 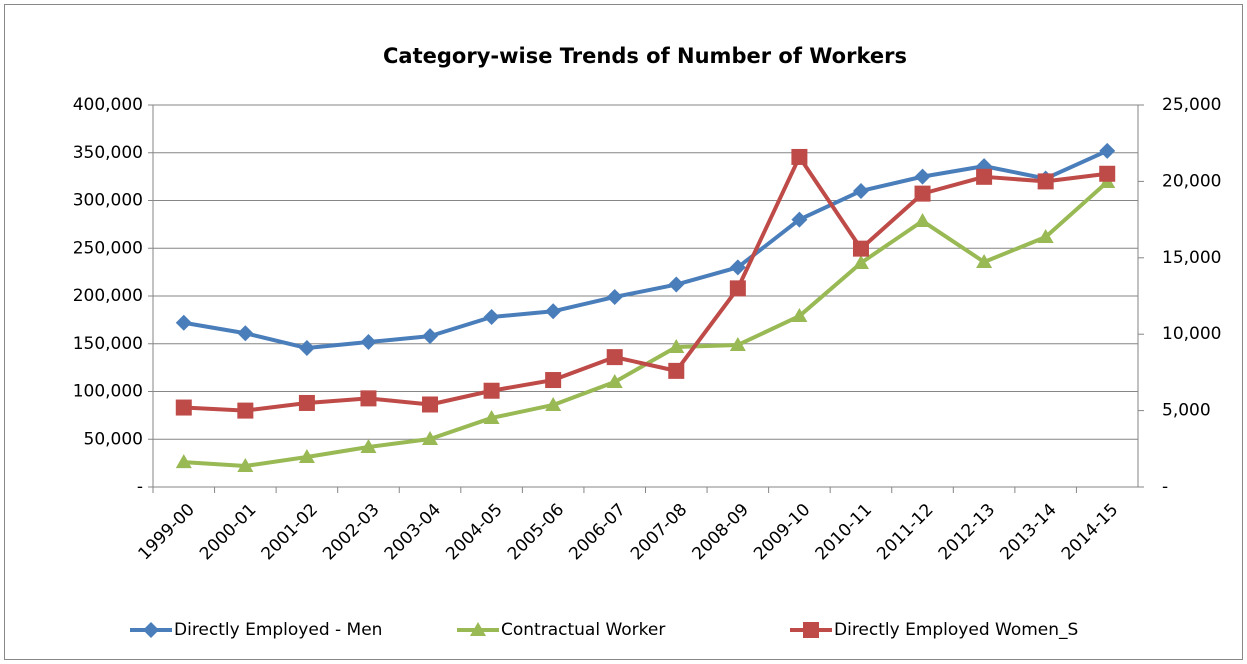 What do you see at coordinates (113, 439) in the screenshot?
I see `y-tick-label: 50,000` at bounding box center [113, 439].